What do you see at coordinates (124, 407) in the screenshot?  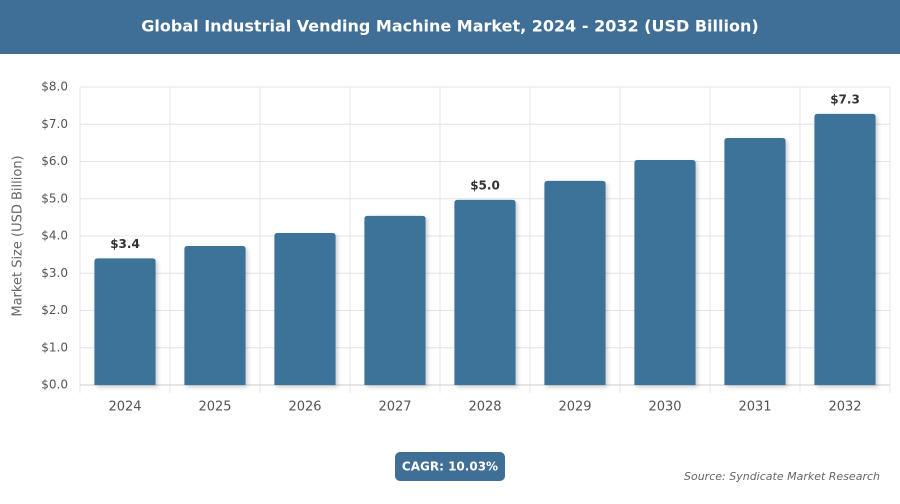 I see `x-tick-label: 2024` at bounding box center [124, 407].